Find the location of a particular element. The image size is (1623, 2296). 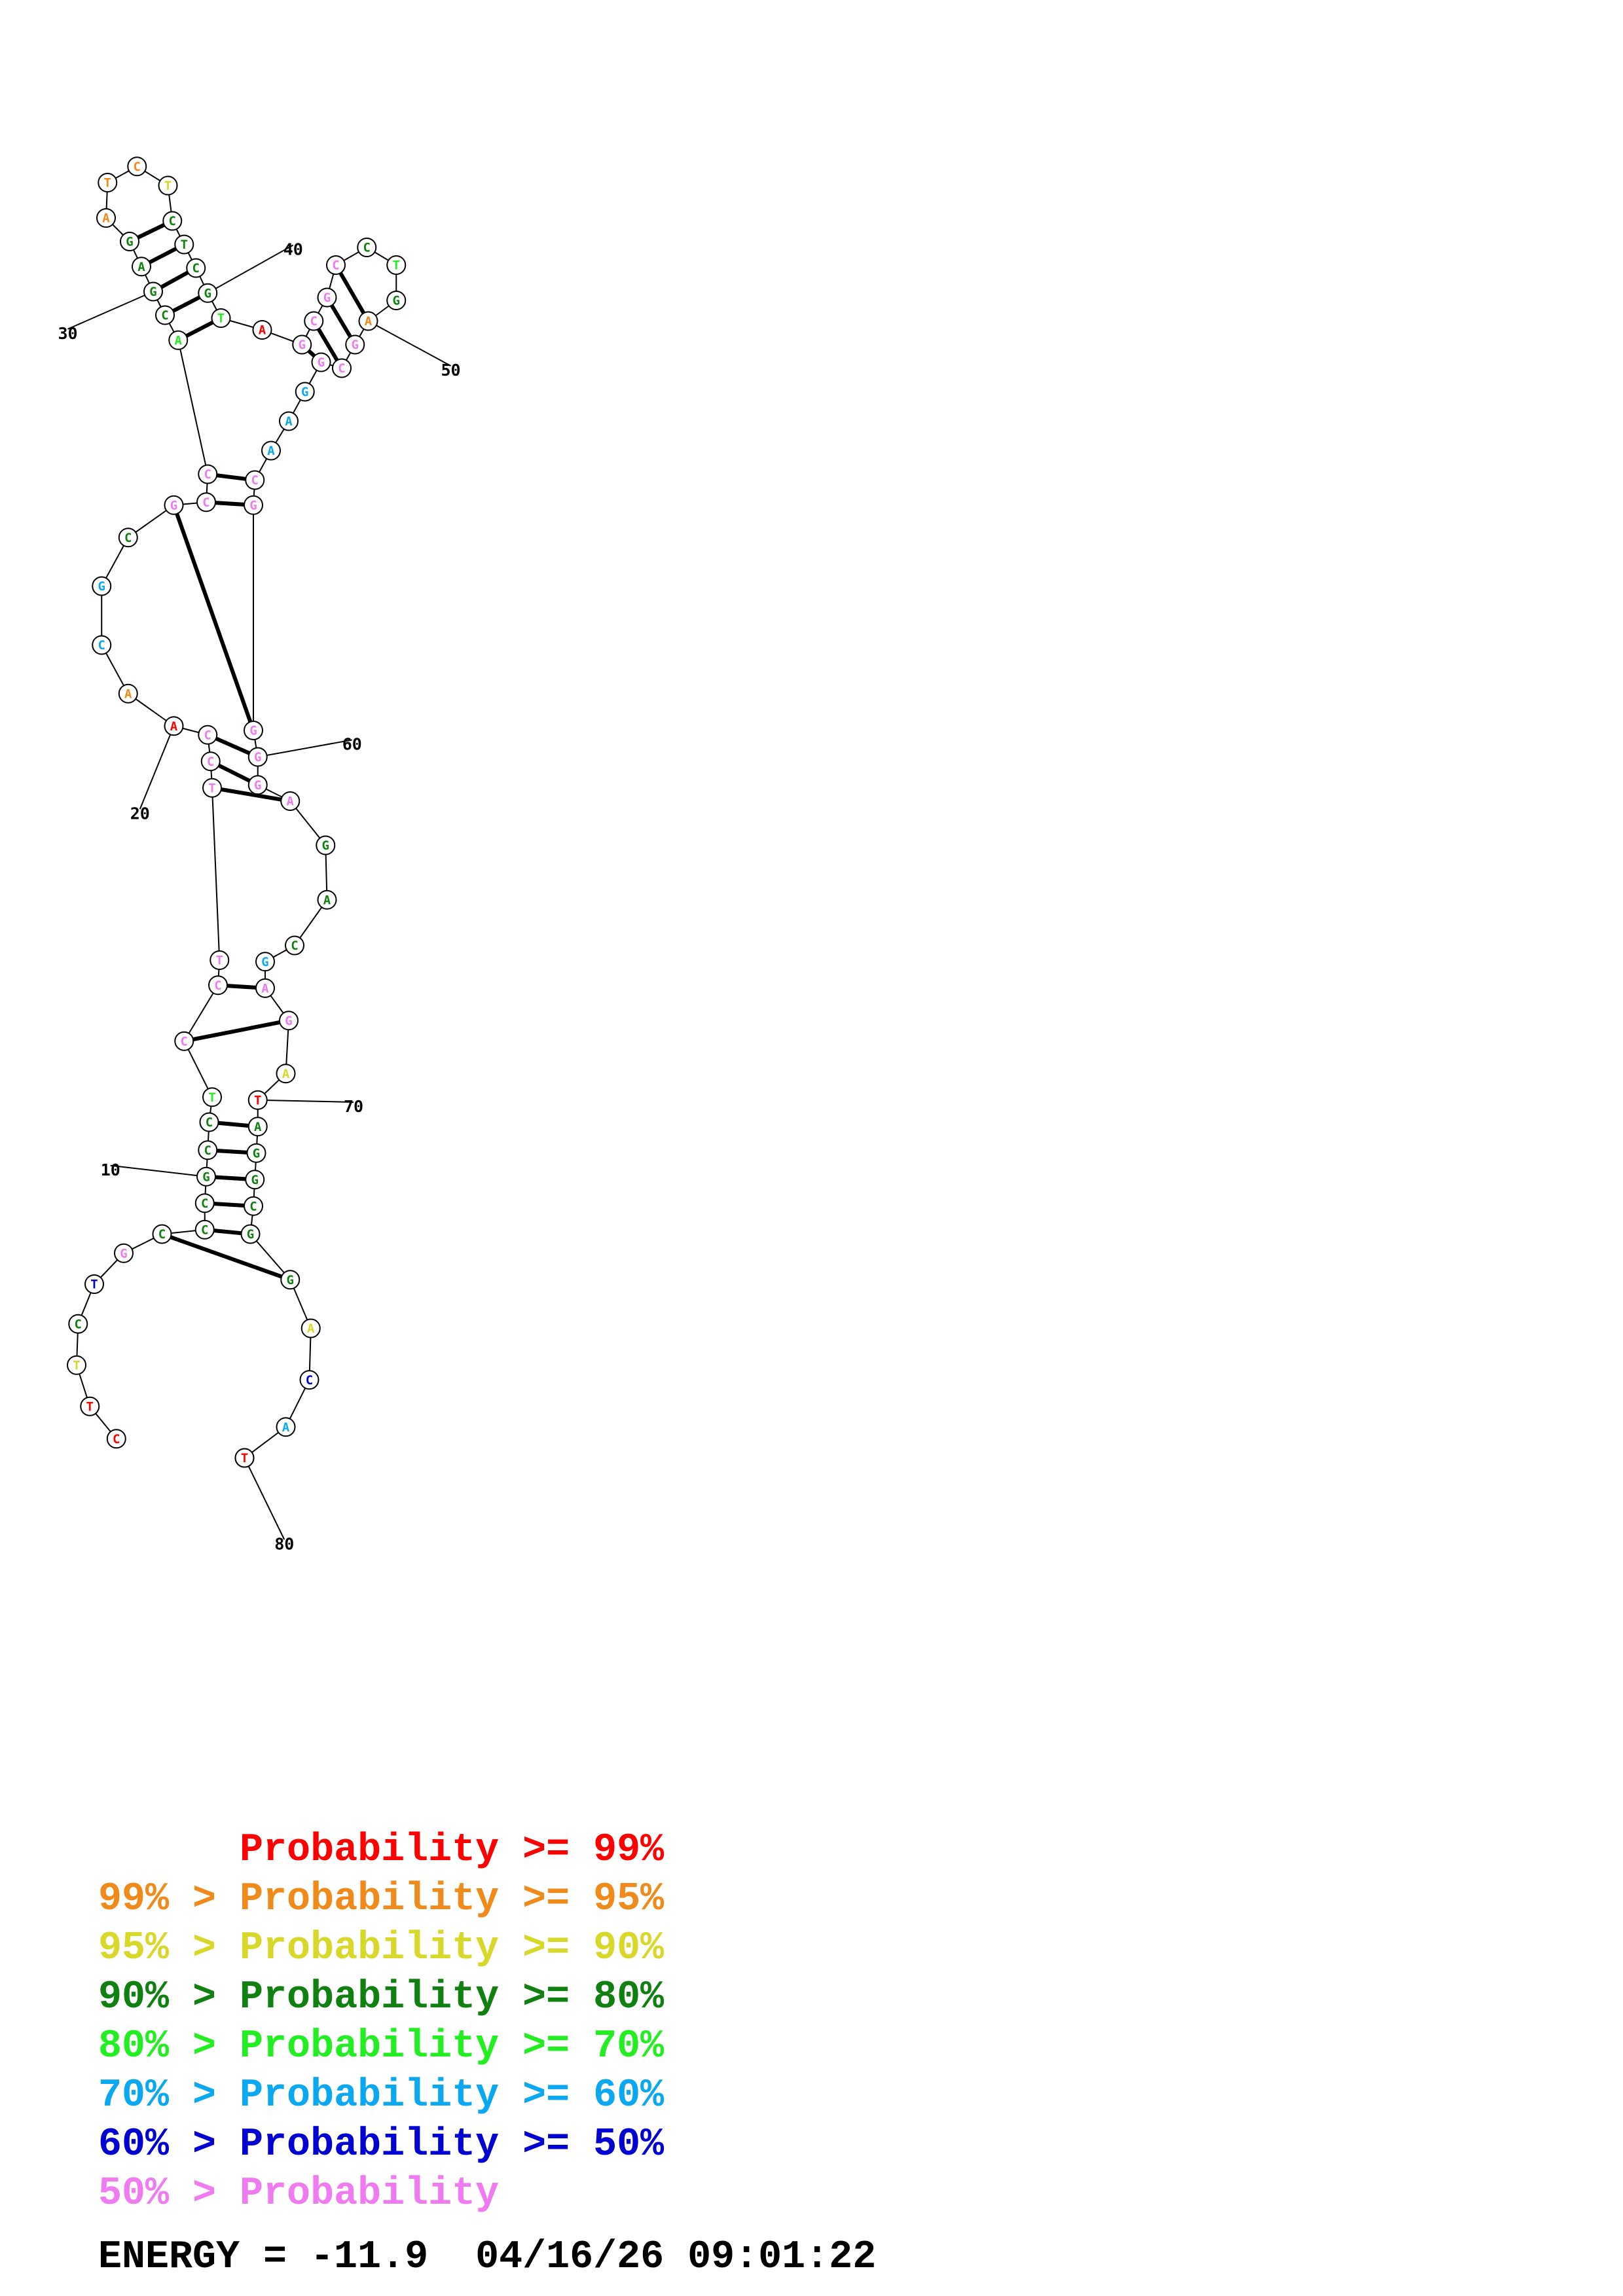

legend-text: Probability >= 60% is located at coordinates (452, 2095).